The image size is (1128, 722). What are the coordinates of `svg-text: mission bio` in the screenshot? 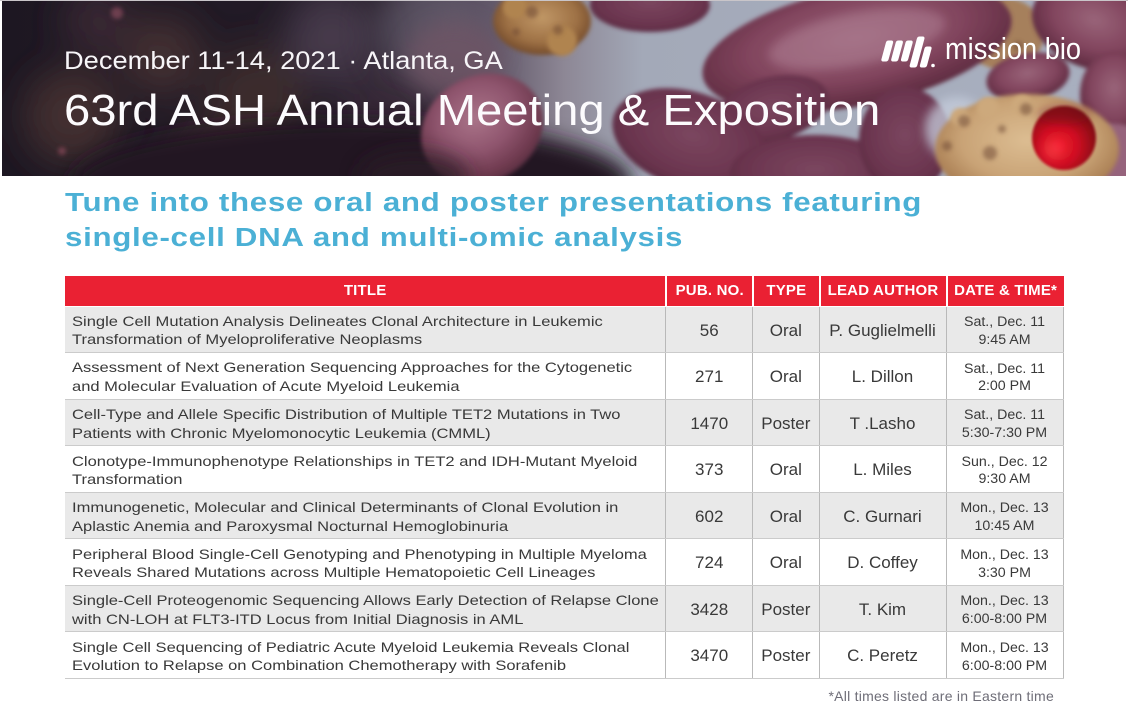 It's located at (1013, 48).